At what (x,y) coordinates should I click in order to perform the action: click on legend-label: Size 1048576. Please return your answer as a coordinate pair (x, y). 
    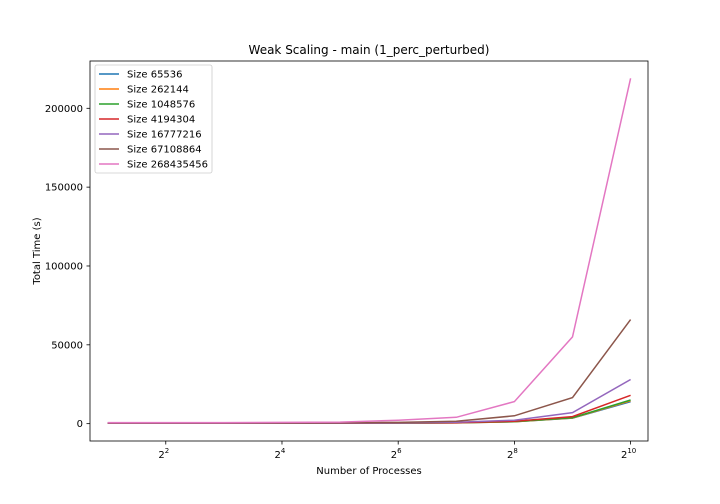
    Looking at the image, I should click on (161, 105).